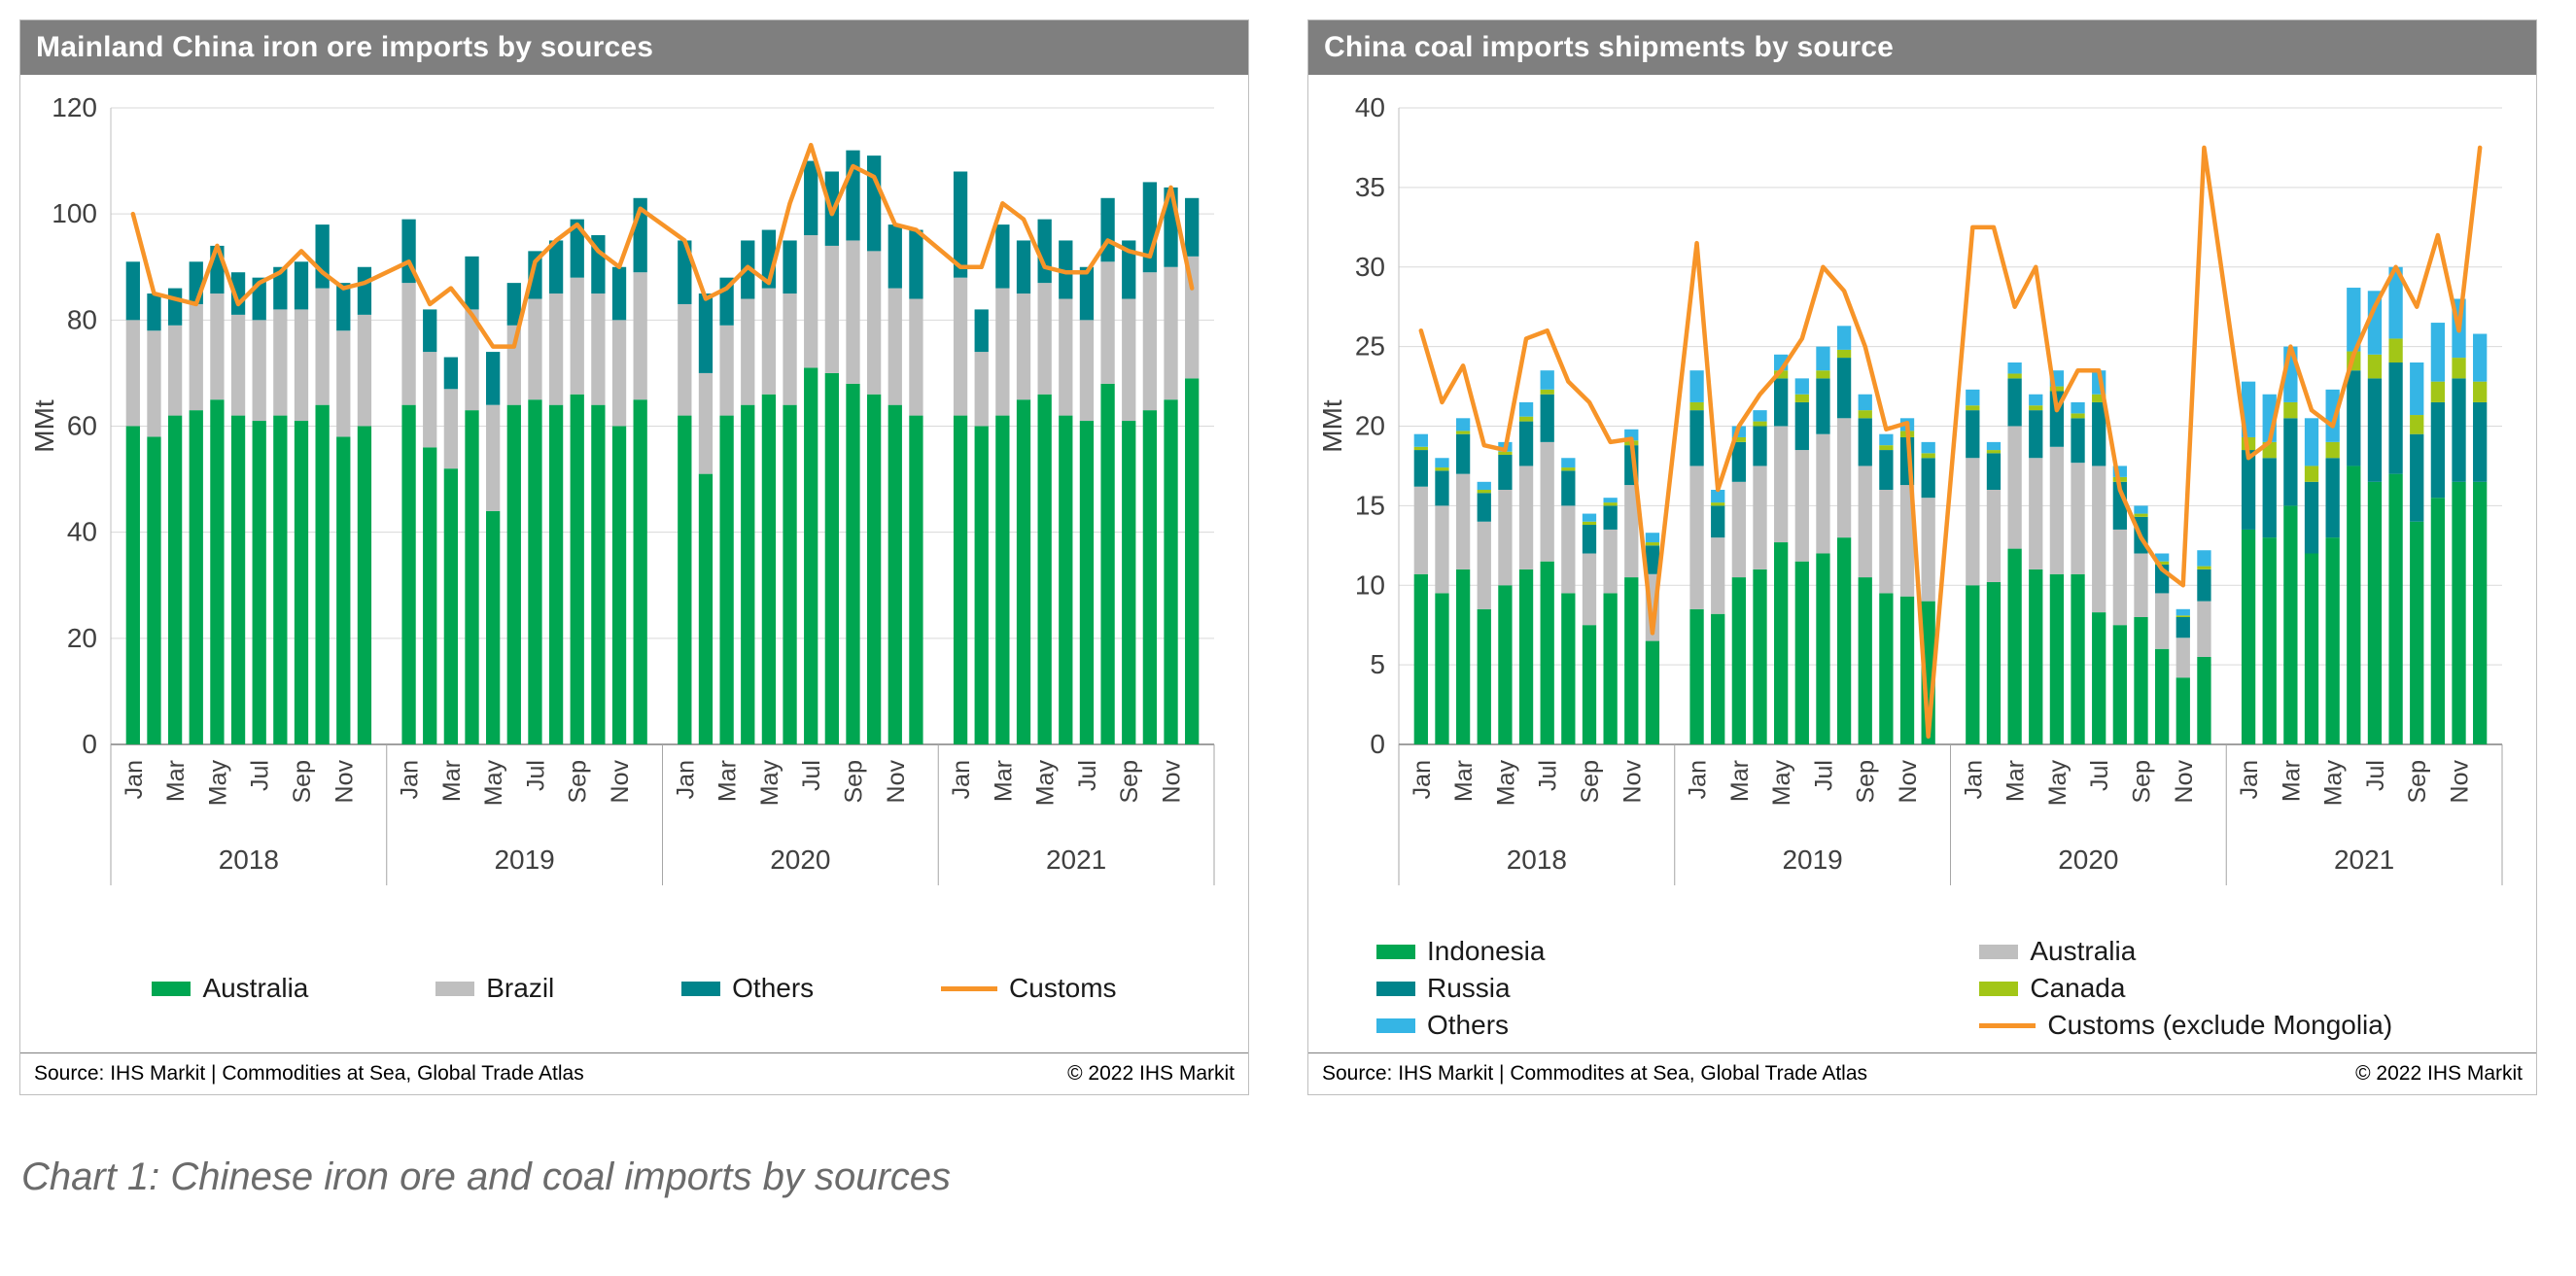  I want to click on svg-text: 100, so click(74, 213).